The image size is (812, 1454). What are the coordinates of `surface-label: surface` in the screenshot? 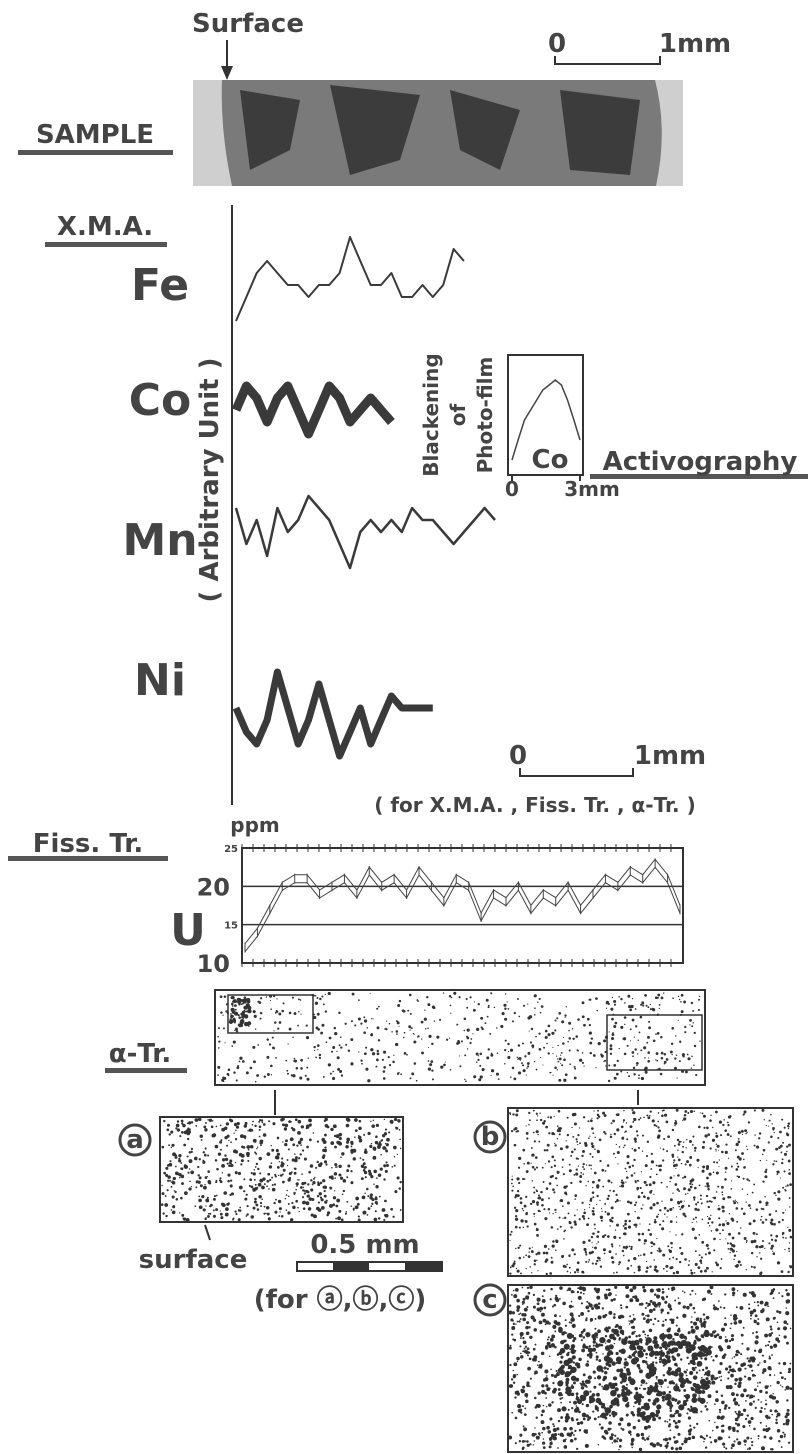 It's located at (193, 1260).